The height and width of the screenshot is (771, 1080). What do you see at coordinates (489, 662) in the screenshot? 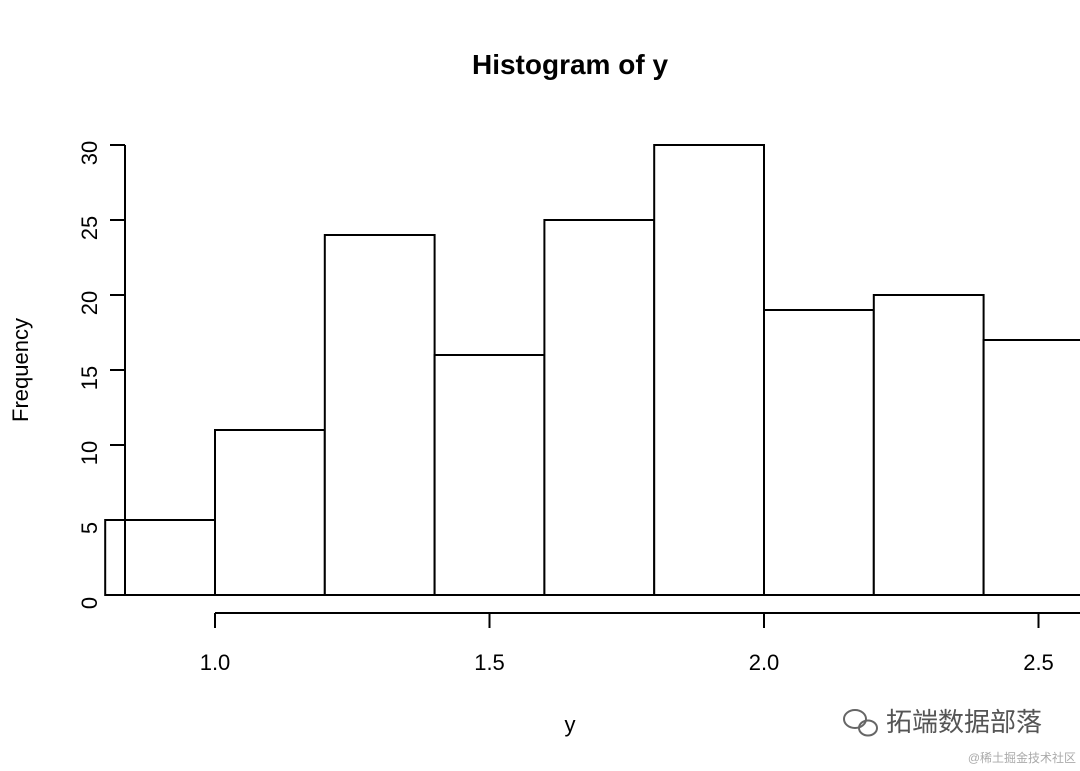
I see `x-tick-label: 1.5` at bounding box center [489, 662].